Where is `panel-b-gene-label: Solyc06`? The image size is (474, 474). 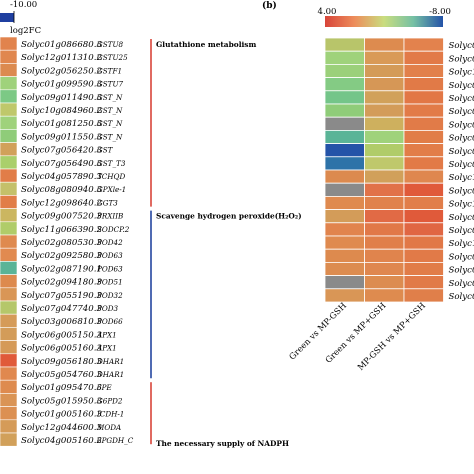
panel-b-gene-label: Solyc06 is located at coordinates (461, 271).